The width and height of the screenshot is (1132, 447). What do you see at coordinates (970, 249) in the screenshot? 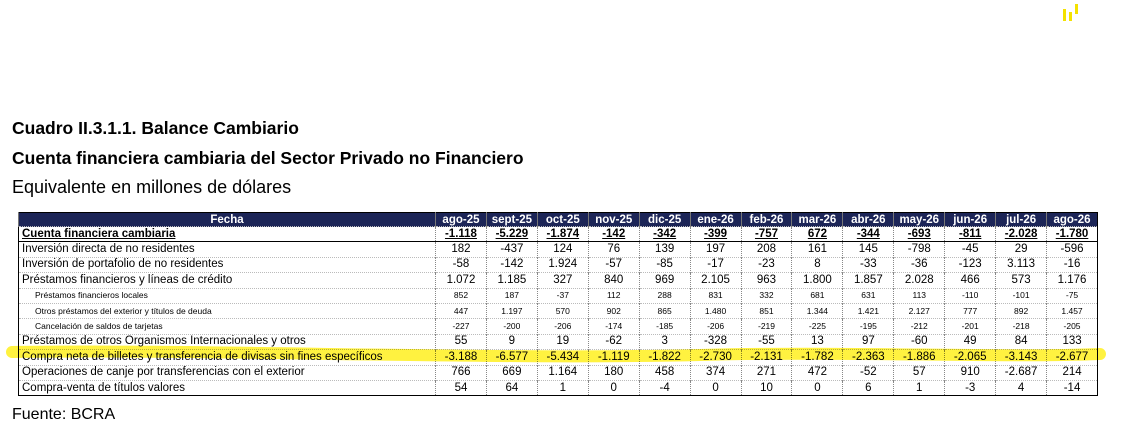
I see `cell: -45` at bounding box center [970, 249].